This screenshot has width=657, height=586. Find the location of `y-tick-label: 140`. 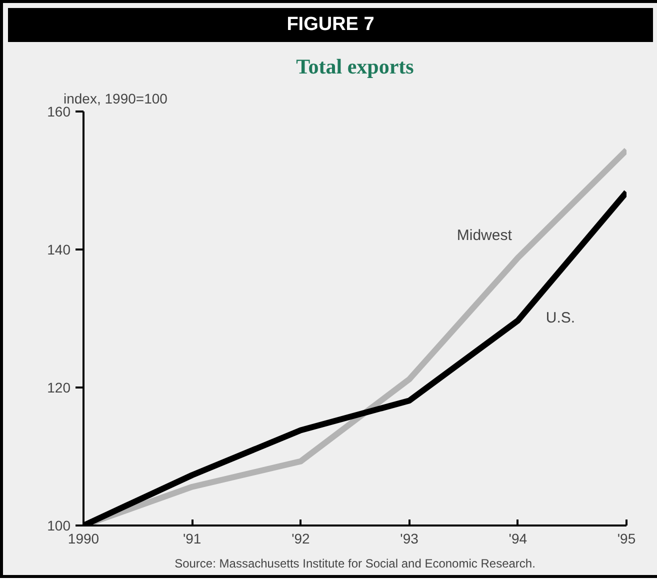

y-tick-label: 140 is located at coordinates (59, 250).